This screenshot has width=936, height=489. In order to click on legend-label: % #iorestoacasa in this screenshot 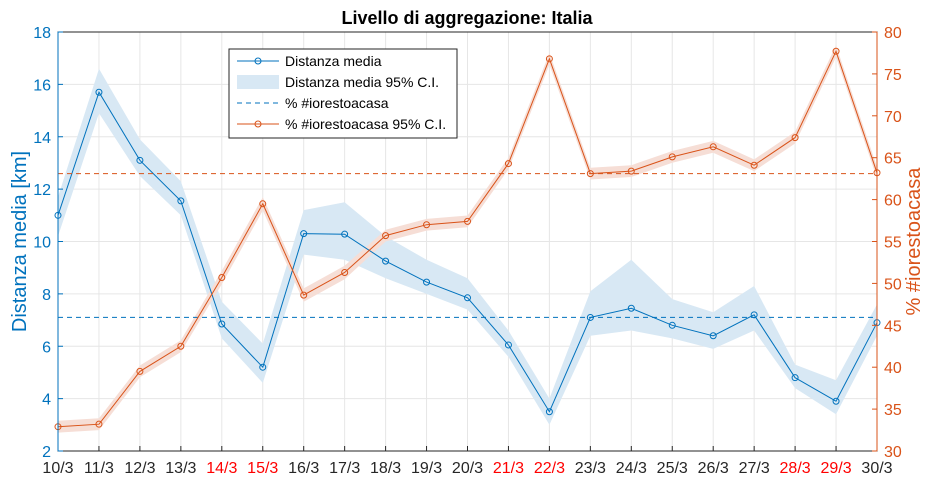, I will do `click(337, 103)`.